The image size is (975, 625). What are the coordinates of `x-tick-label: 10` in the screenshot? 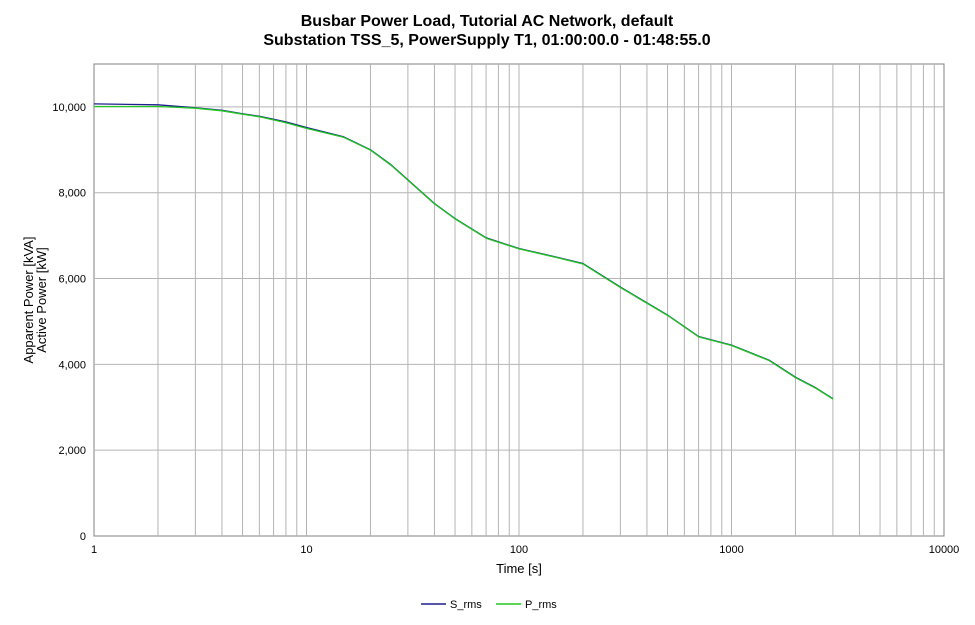 It's located at (306, 550).